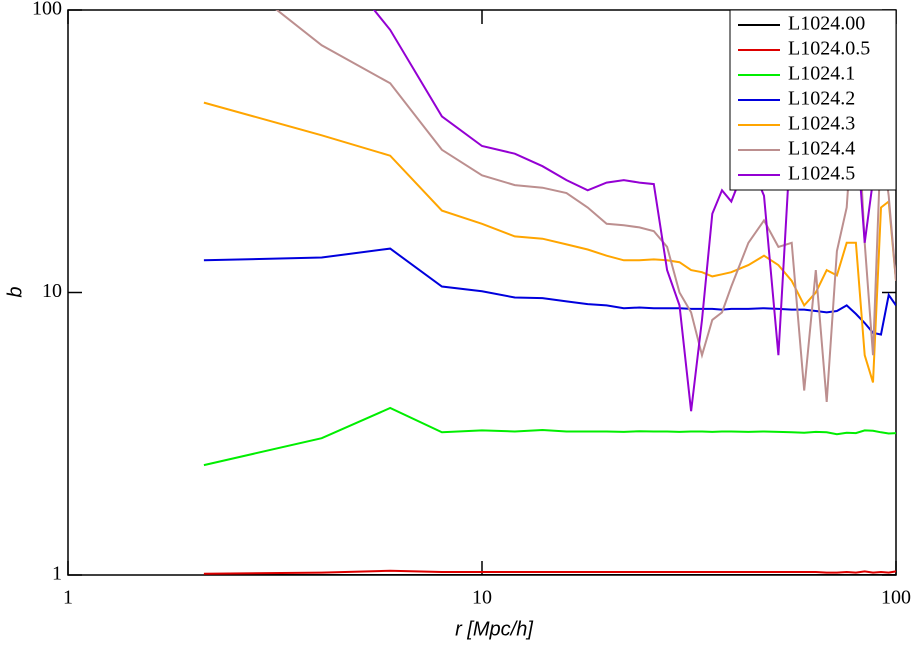  Describe the element at coordinates (821, 149) in the screenshot. I see `legend-label: L1024.4` at that location.